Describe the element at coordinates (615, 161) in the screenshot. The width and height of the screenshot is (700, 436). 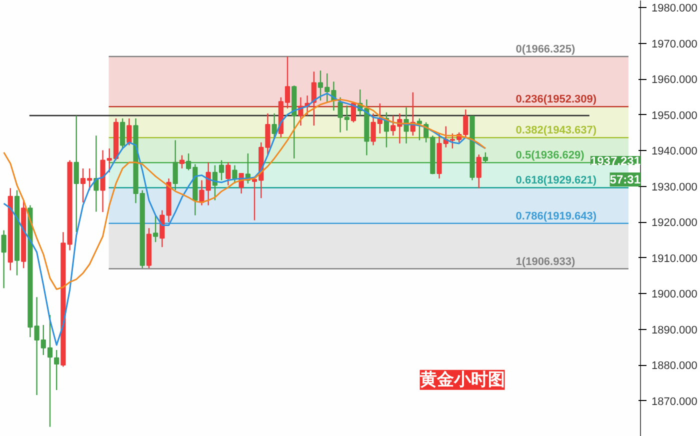
I see `annotation: 1937.231` at that location.